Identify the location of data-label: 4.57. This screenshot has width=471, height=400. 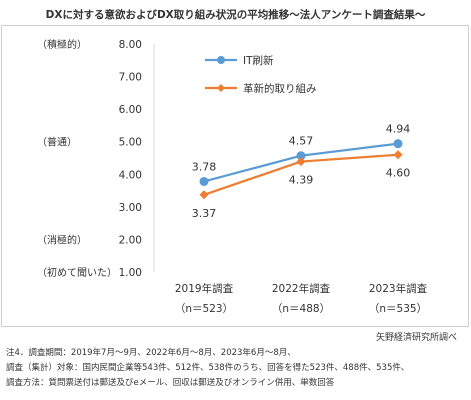
(301, 141).